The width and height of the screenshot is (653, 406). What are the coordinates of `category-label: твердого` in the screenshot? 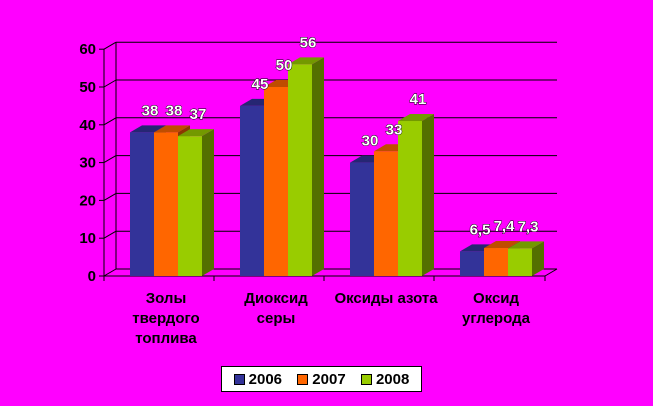 It's located at (165, 318).